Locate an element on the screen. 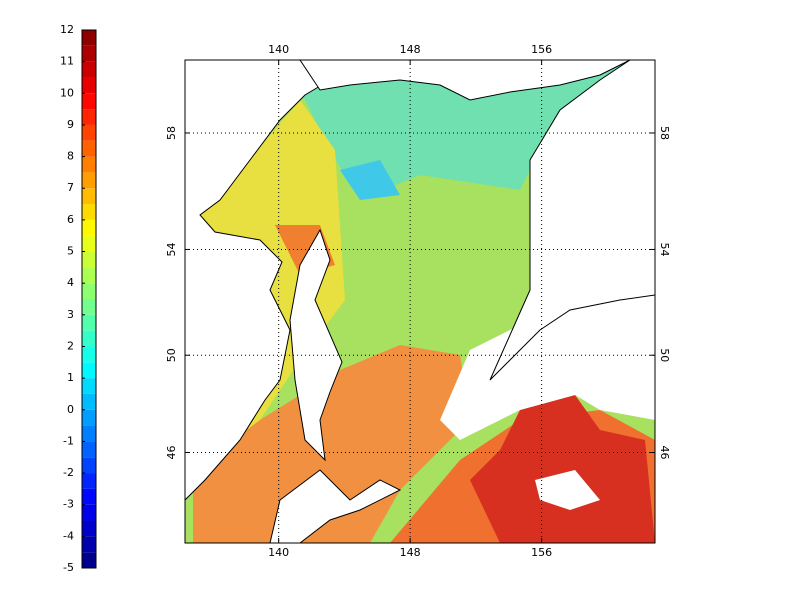 The image size is (800, 604). colorbar-tick-label: 0 is located at coordinates (70, 409).